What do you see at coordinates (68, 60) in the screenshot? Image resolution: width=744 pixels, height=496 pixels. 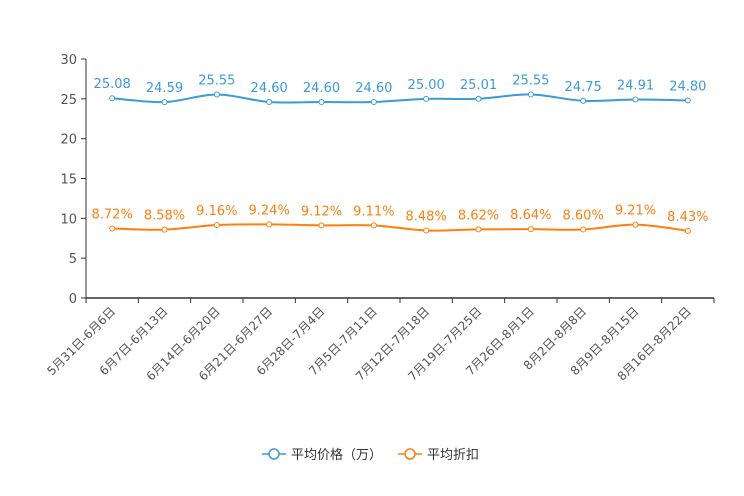 I see `y-tick-label: 30` at bounding box center [68, 60].